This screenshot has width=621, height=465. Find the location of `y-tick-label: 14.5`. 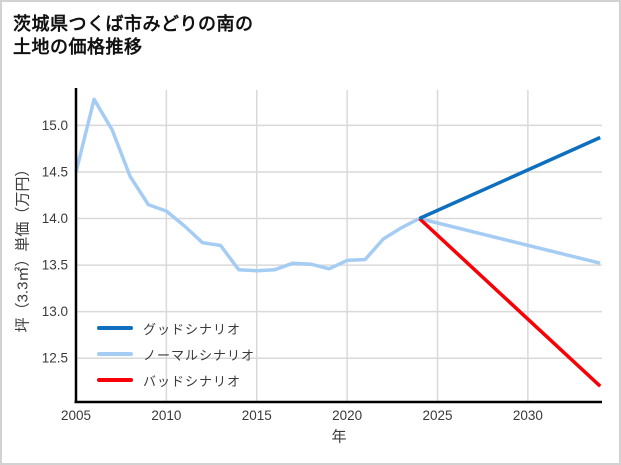

y-tick-label: 14.5 is located at coordinates (55, 171).